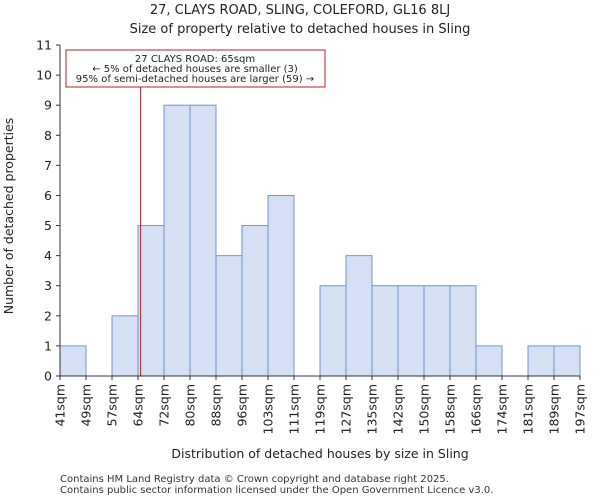  Describe the element at coordinates (112, 405) in the screenshot. I see `x-tick-label: 57sqm` at that location.